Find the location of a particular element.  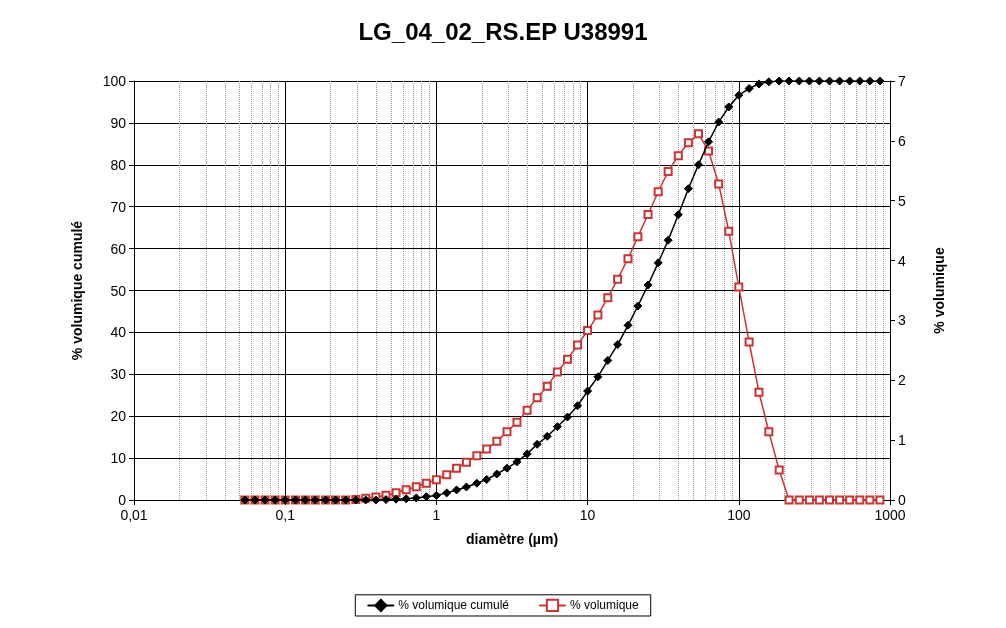

y2-tick-label: 3 is located at coordinates (902, 320).